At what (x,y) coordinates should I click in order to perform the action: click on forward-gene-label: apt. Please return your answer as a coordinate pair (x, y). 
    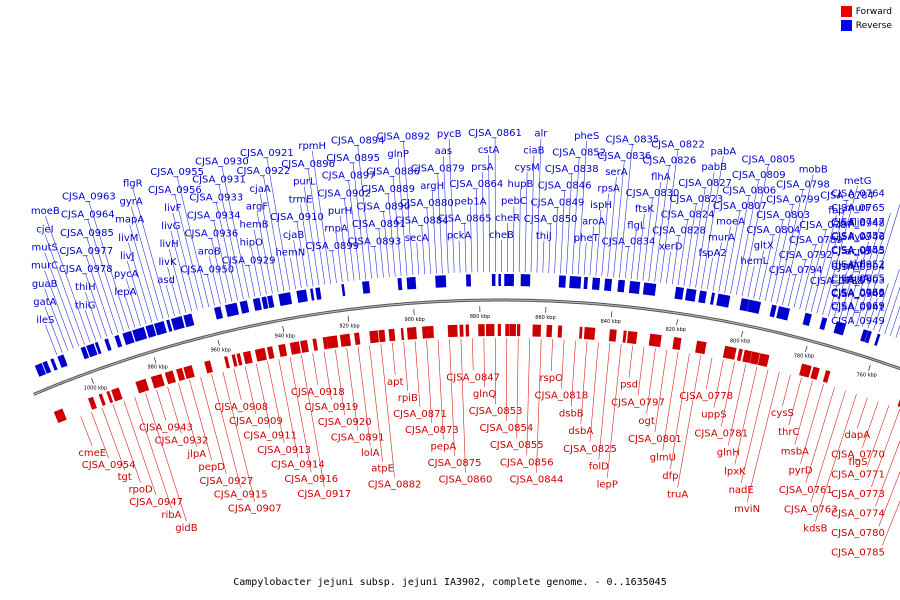
    Looking at the image, I should click on (395, 382).